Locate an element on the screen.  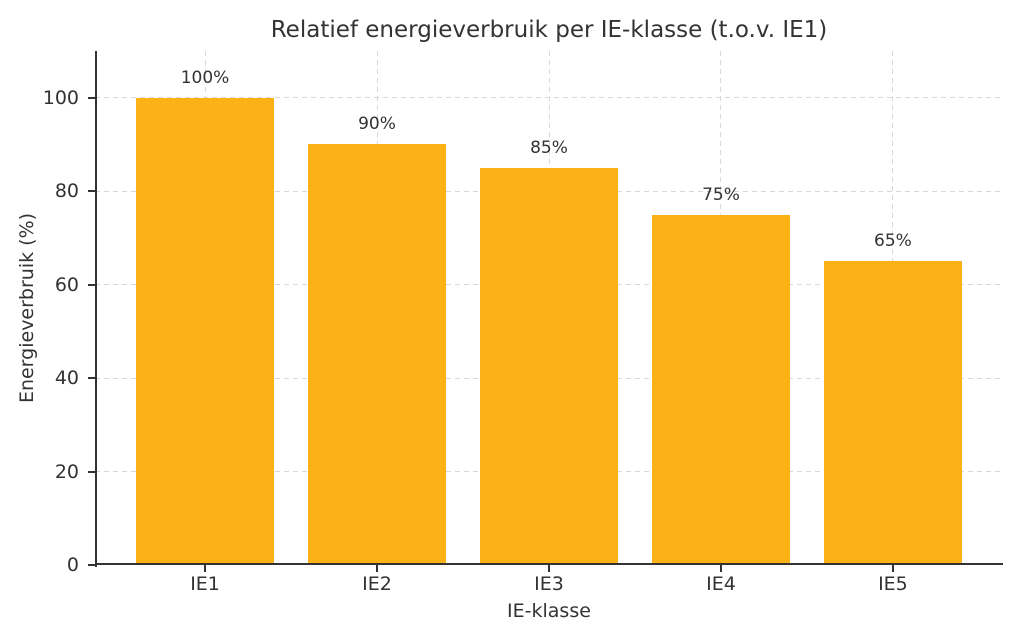
bar-value-label-IE5: 65% is located at coordinates (893, 241).